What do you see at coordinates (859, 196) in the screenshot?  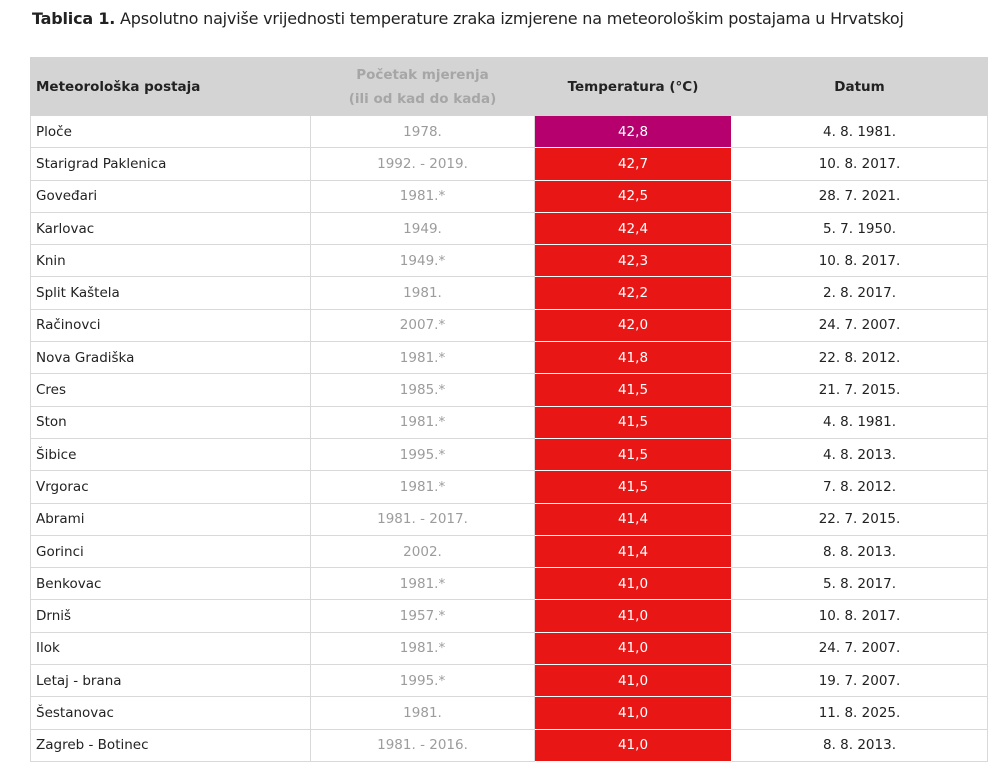 I see `date-cell: 28. 7. 2021.` at bounding box center [859, 196].